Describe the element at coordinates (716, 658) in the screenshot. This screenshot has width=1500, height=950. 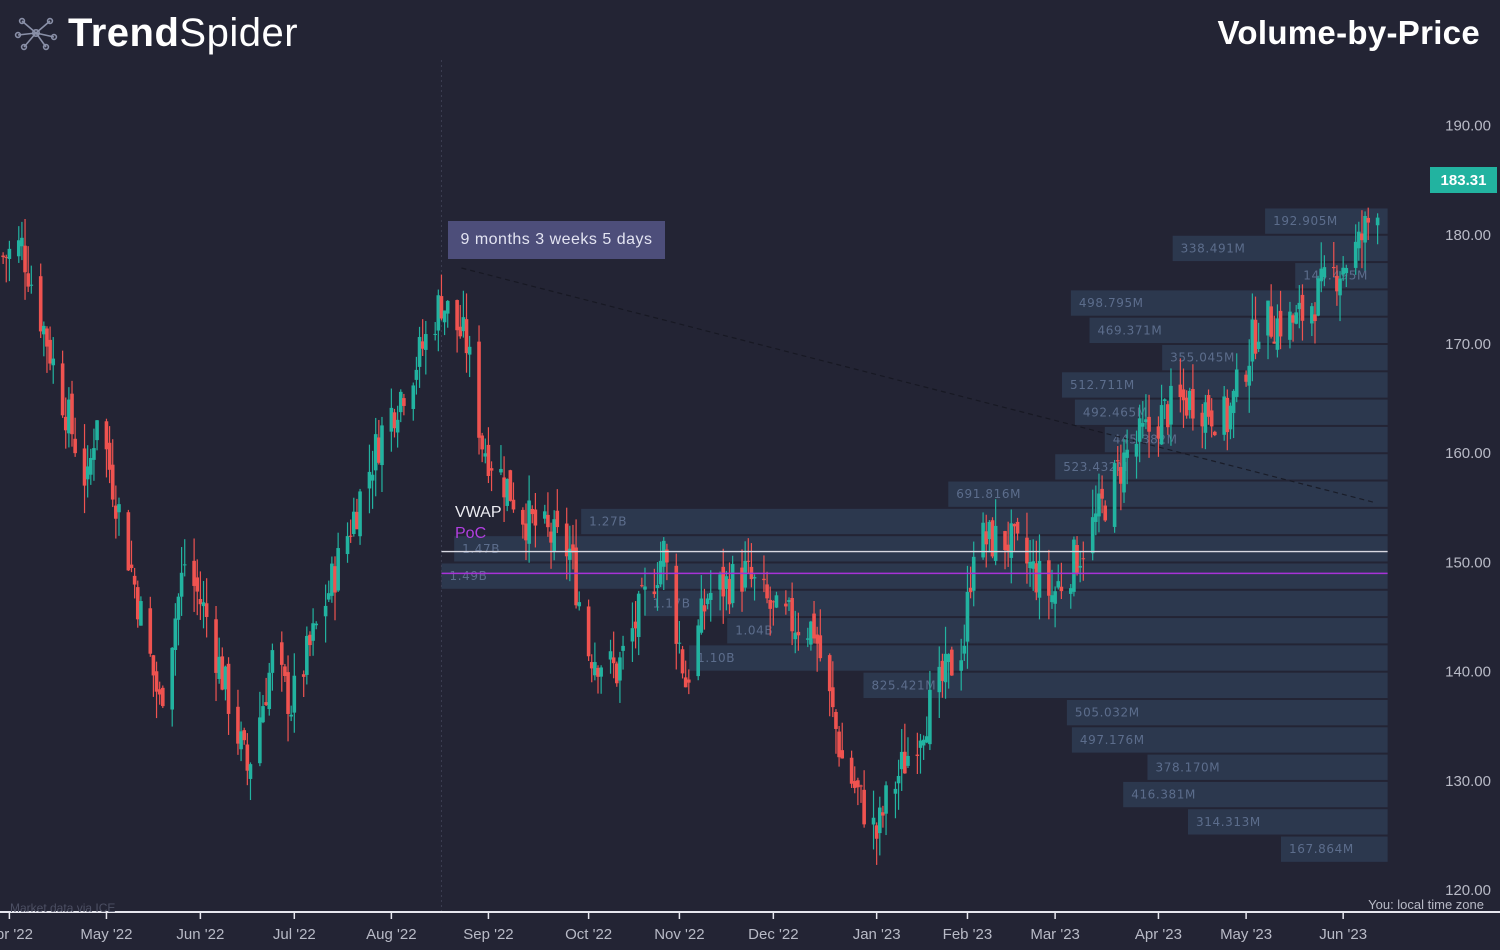
I see `vbp-volume-label: 1.10B` at that location.